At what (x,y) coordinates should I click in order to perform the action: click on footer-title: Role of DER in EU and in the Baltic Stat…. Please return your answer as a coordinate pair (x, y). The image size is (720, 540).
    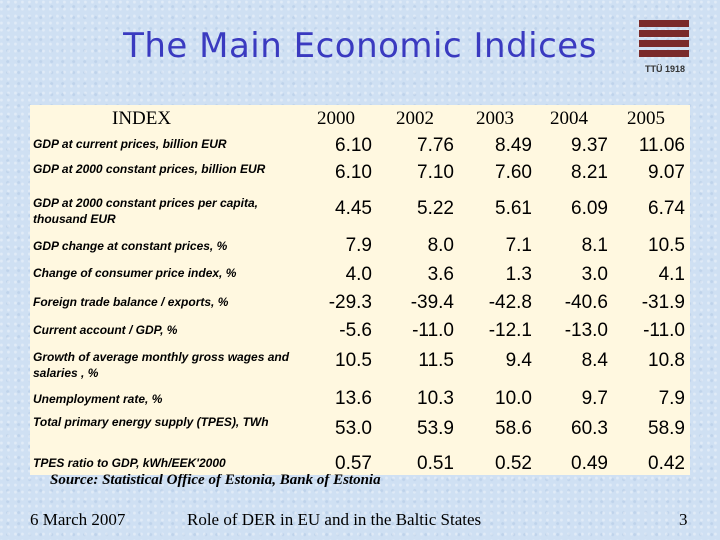
    Looking at the image, I should click on (334, 519).